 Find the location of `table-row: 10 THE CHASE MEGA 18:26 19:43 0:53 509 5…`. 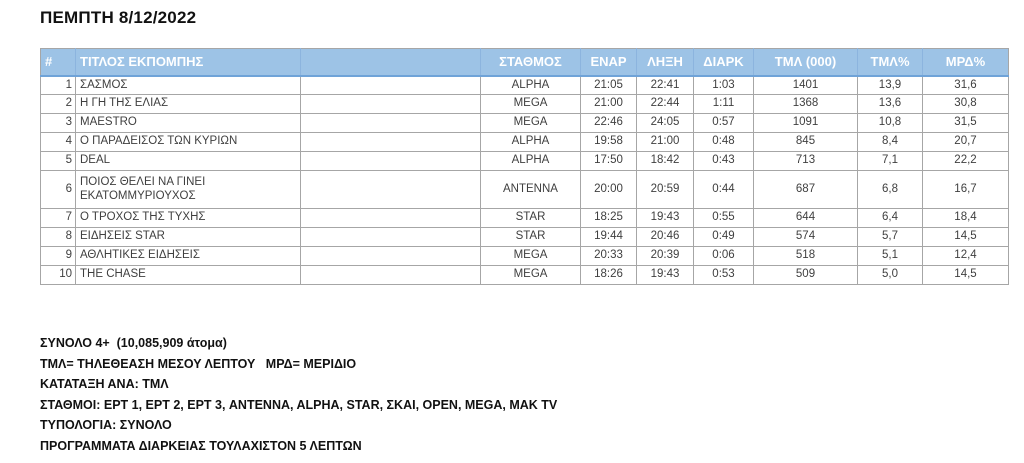

table-row: 10 THE CHASE MEGA 18:26 19:43 0:53 509 5… is located at coordinates (524, 275).